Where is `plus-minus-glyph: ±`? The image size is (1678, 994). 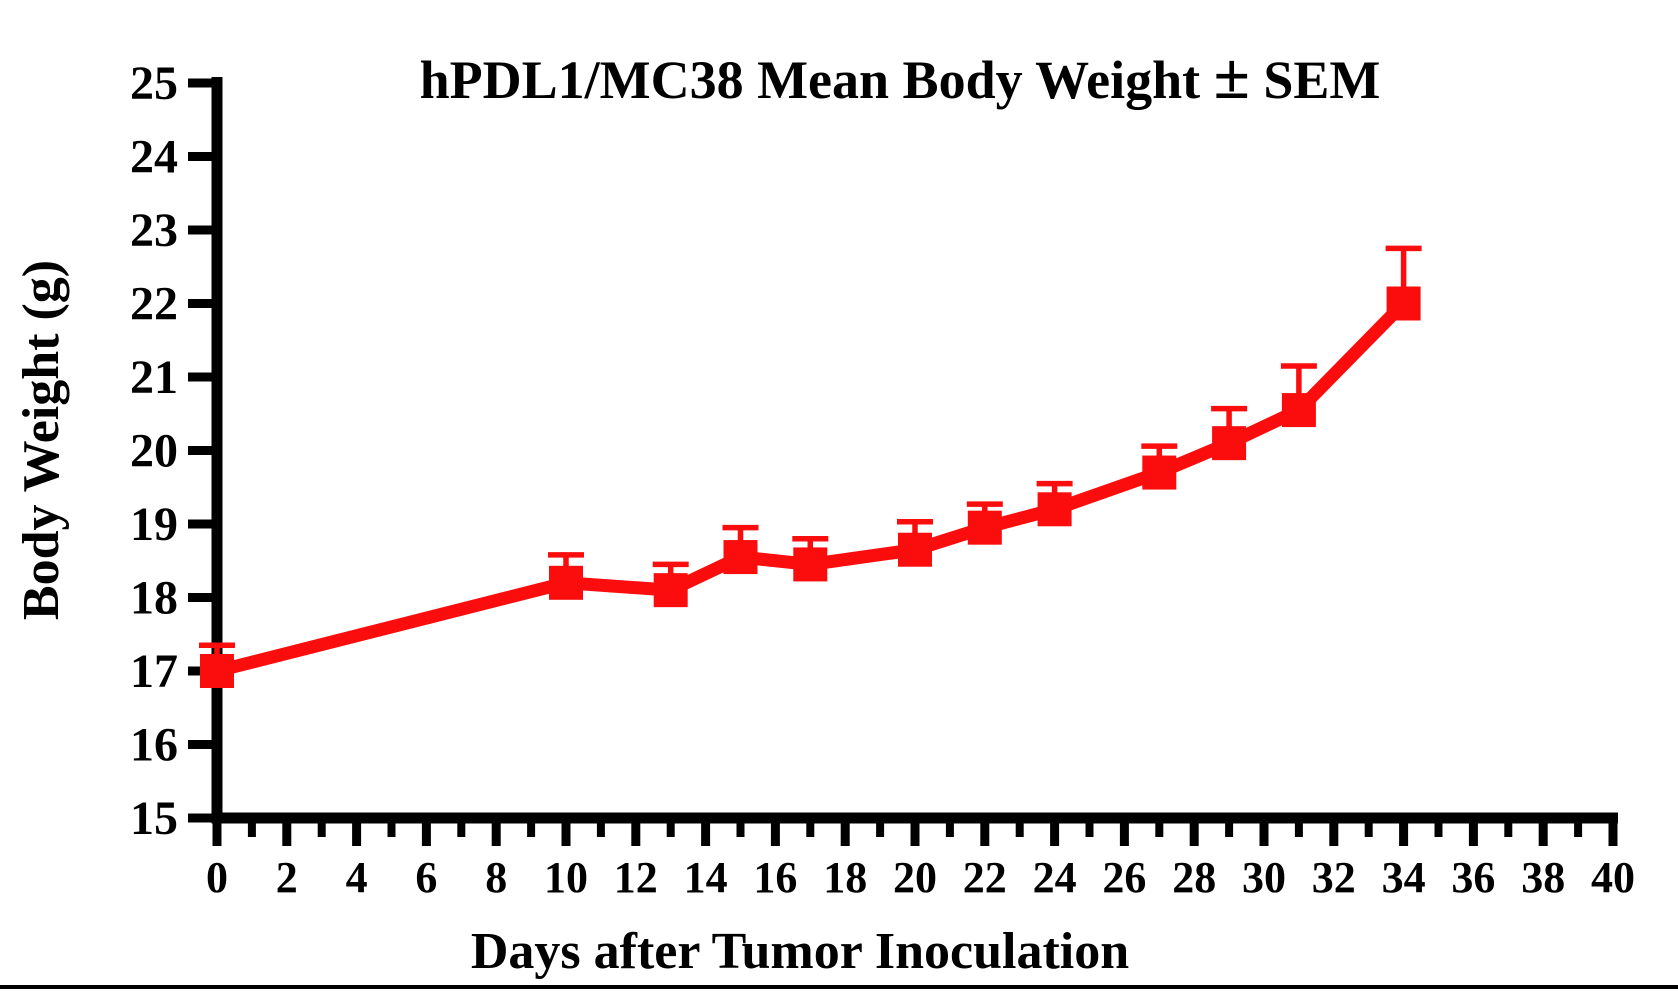
plus-minus-glyph: ± is located at coordinates (1232, 76).